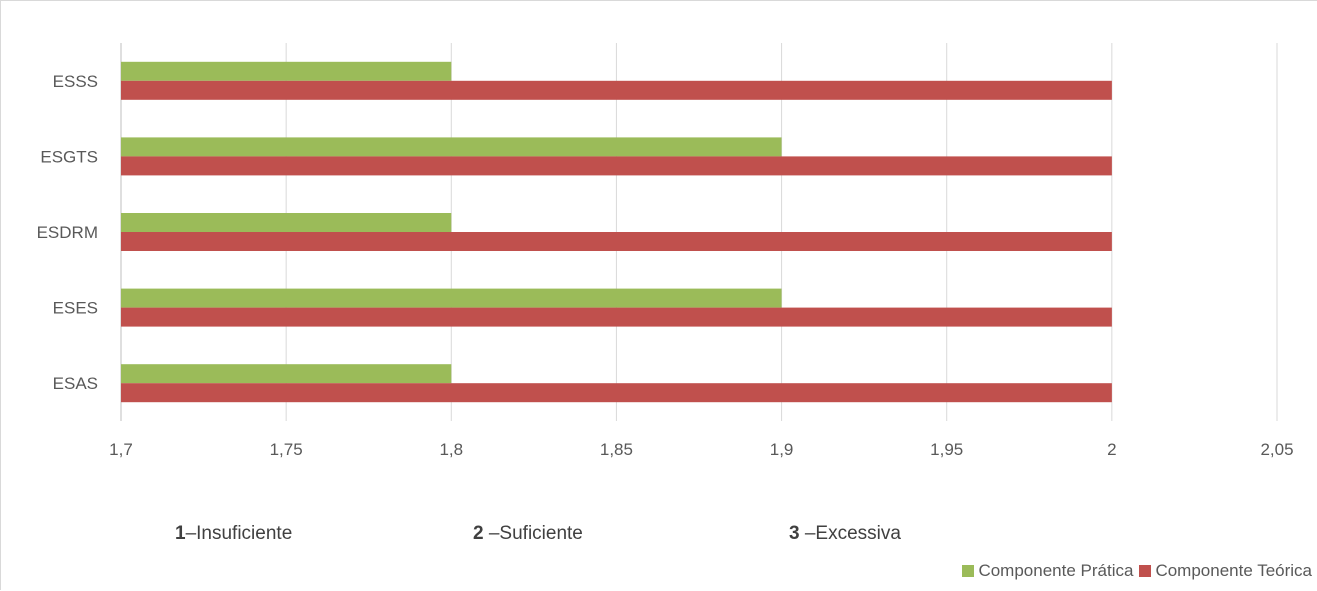  What do you see at coordinates (782, 449) in the screenshot?
I see `x-tick-label: 1,9` at bounding box center [782, 449].